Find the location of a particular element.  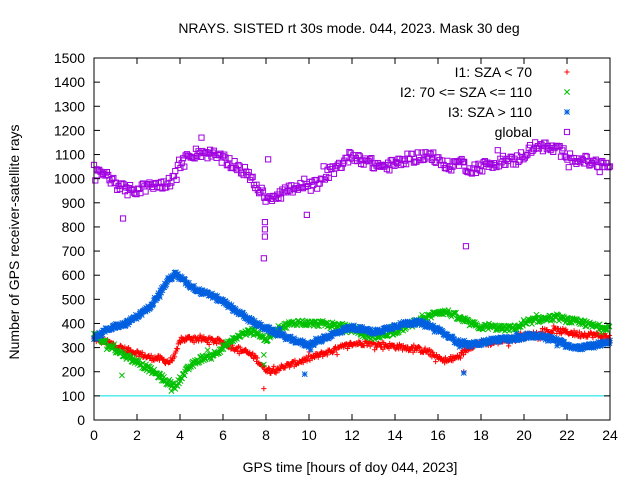

y-tick-label: 100 is located at coordinates (74, 396).